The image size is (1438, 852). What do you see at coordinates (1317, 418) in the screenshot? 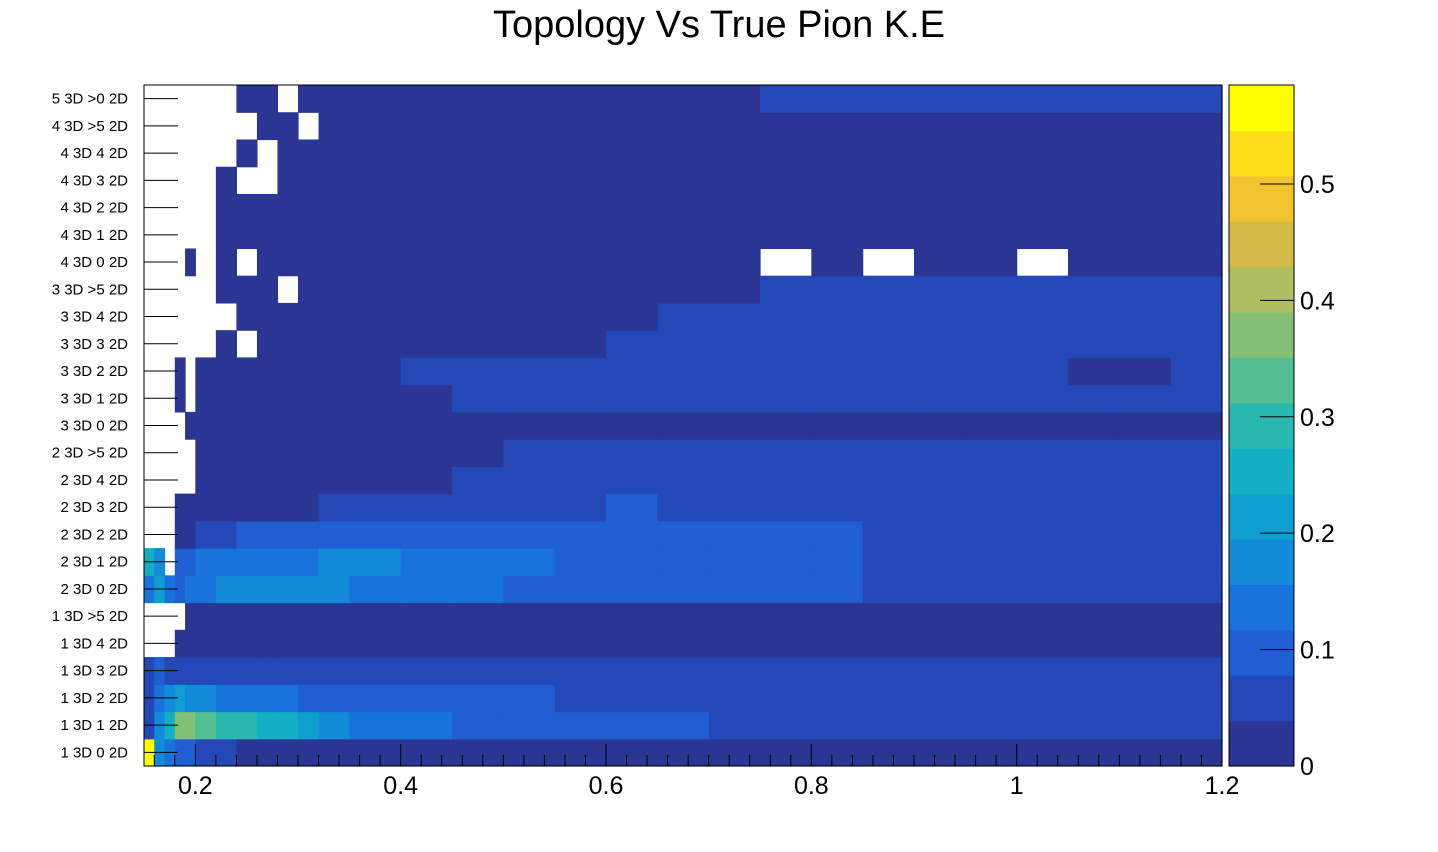
I see `colorbar-tick-label: 0.3` at bounding box center [1317, 418].